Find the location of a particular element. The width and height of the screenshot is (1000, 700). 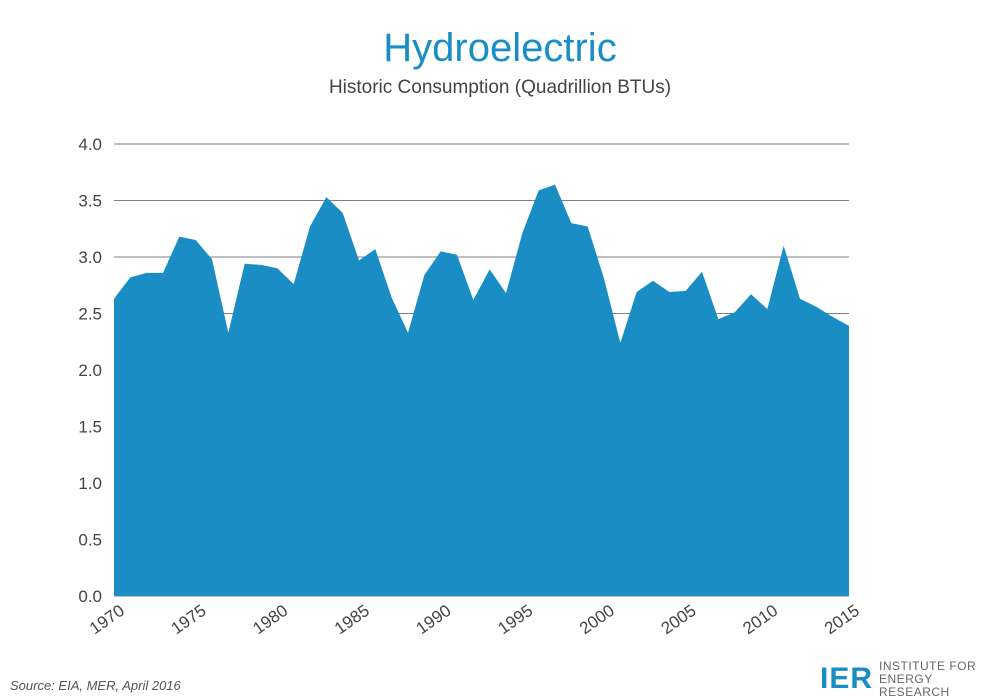

y-axis-tick-labels: 0.0 0.5 1.0 1.5 2.0 2.5 3.0 3.5 4.0 is located at coordinates (90, 370).